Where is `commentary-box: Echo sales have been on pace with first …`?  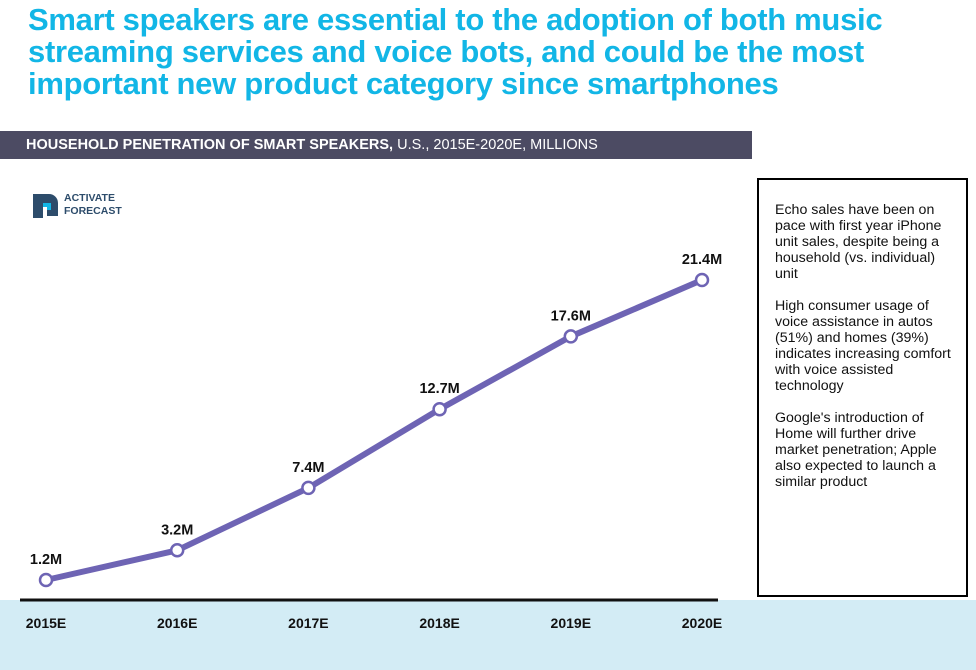 commentary-box: Echo sales have been on pace with first … is located at coordinates (862, 387).